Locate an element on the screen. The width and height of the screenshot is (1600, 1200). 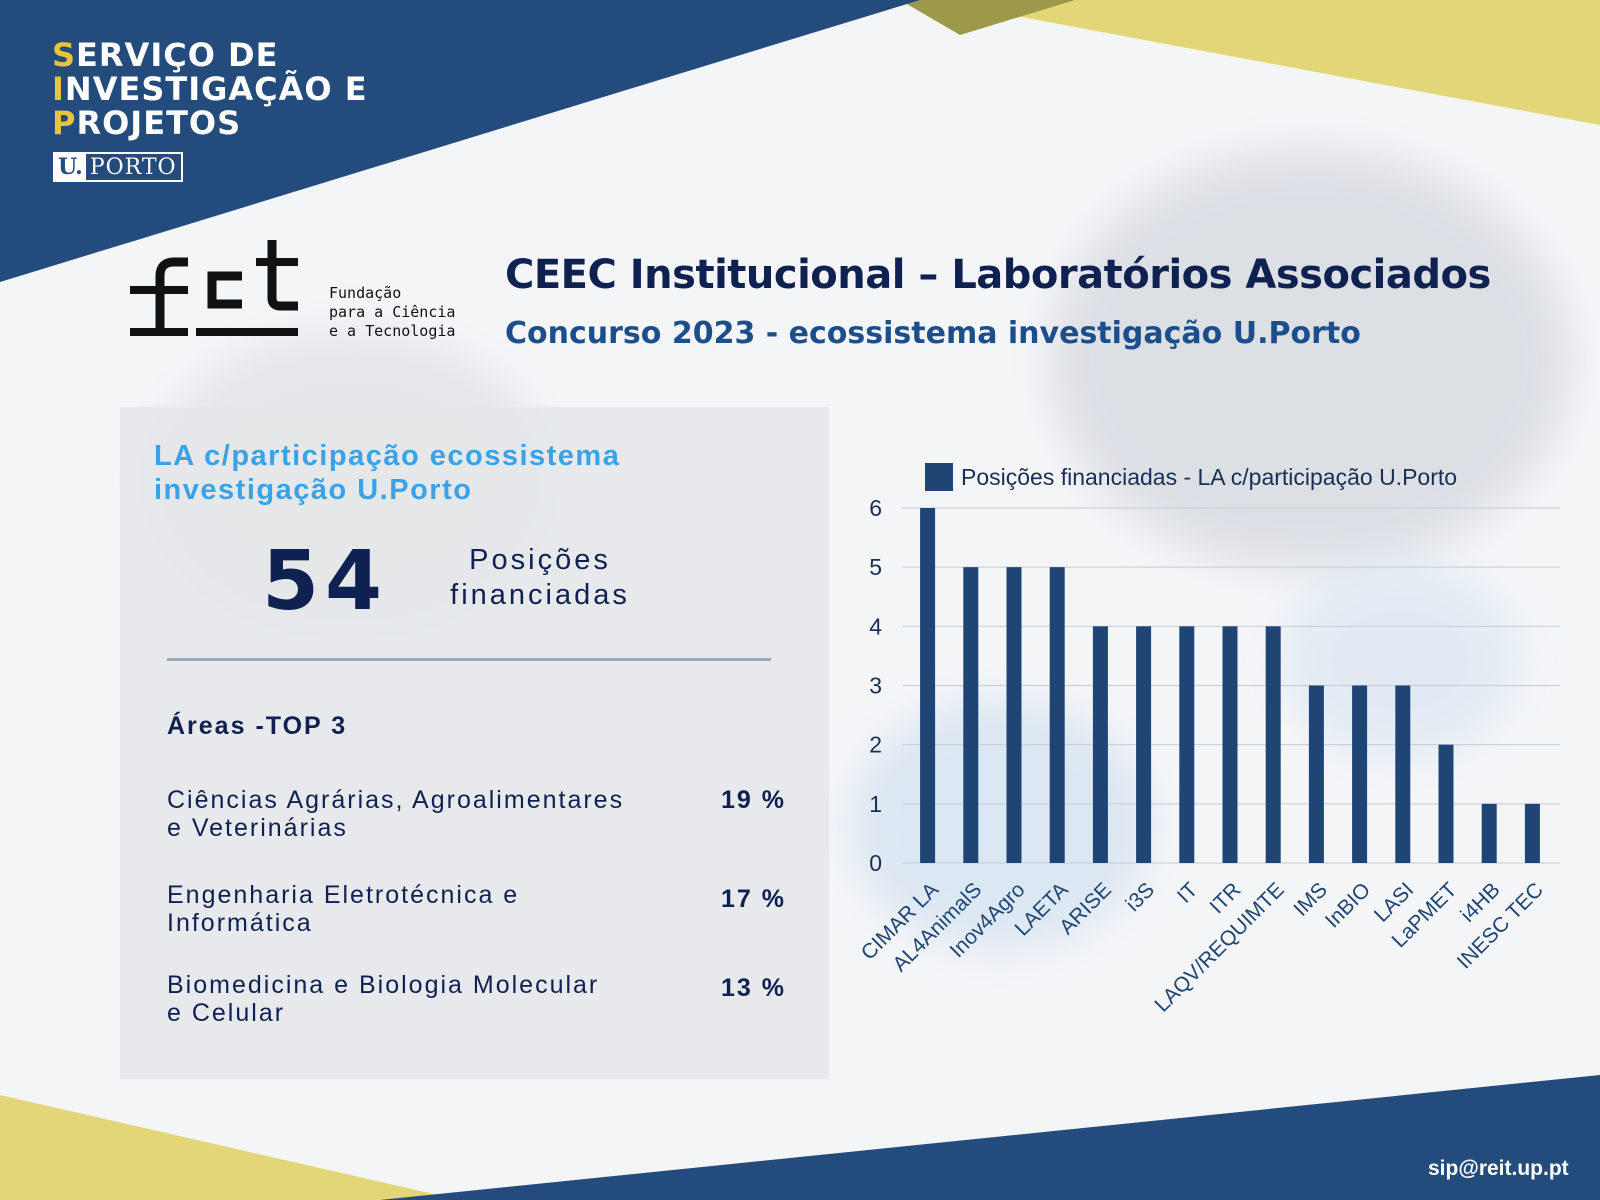
brand-text: NVESTIGAÇÃO E is located at coordinates (216, 89).